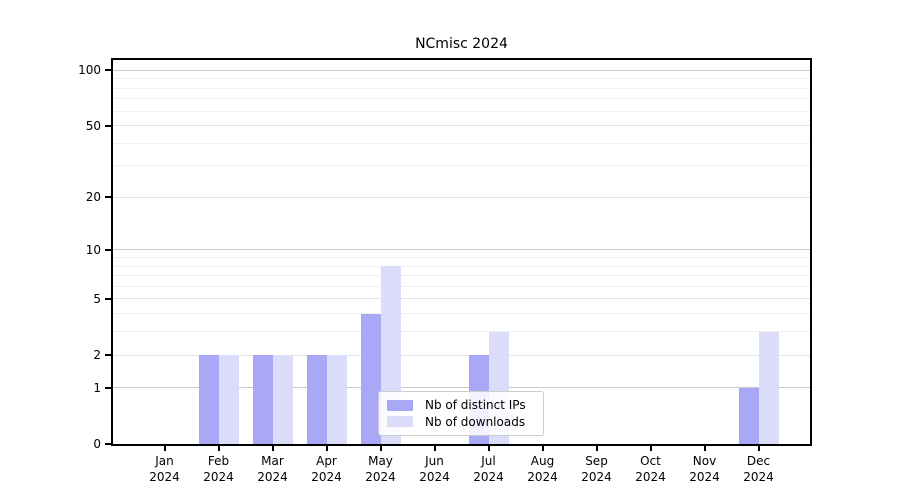  What do you see at coordinates (758, 448) in the screenshot?
I see `x-tick-mark-dec` at bounding box center [758, 448].